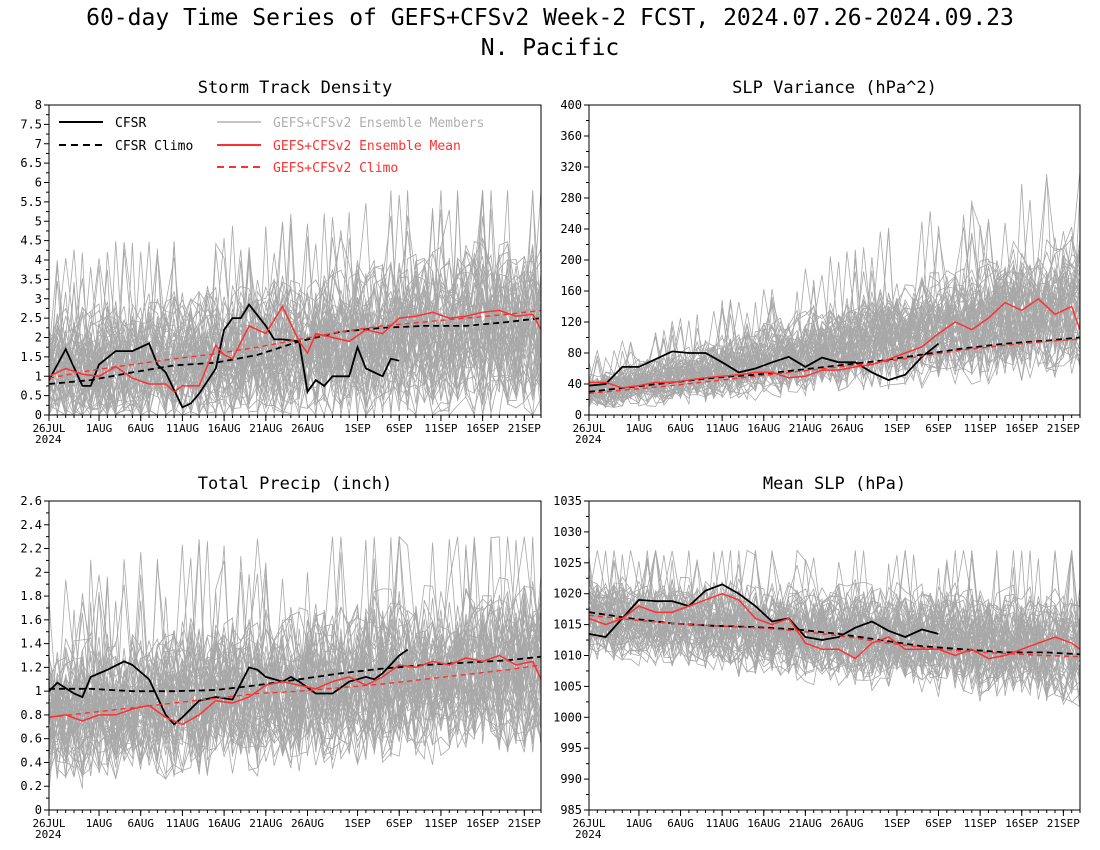 The width and height of the screenshot is (1100, 850). What do you see at coordinates (31, 279) in the screenshot?
I see `y-tick-label: 3.5` at bounding box center [31, 279].